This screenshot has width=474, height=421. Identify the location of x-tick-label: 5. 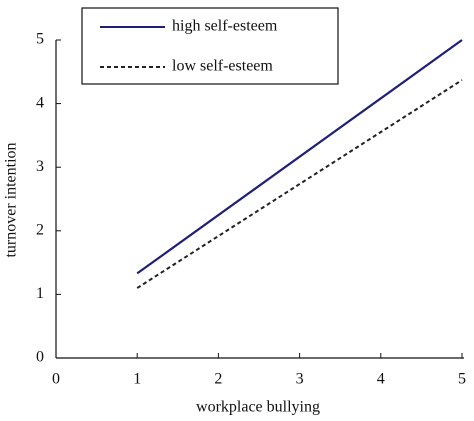
(462, 379).